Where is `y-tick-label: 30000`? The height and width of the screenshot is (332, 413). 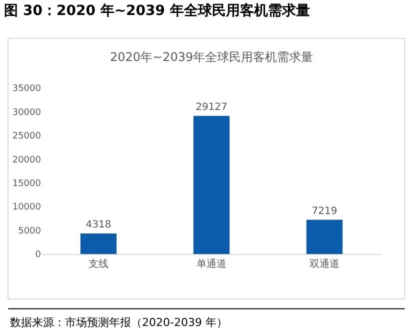 y-tick-label: 30000 is located at coordinates (27, 113).